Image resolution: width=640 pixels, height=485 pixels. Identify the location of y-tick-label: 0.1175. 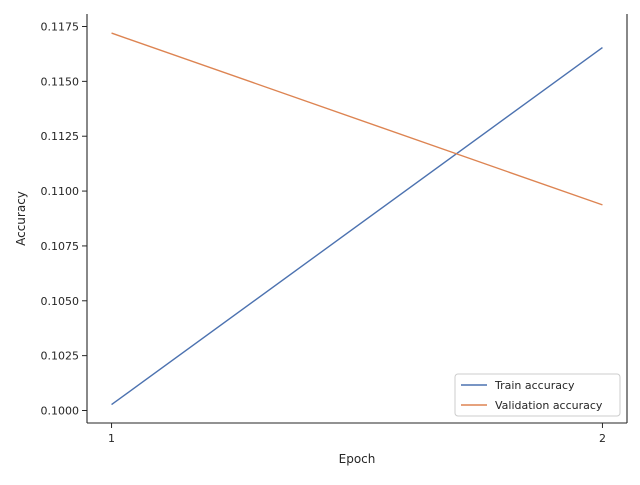
(60, 27).